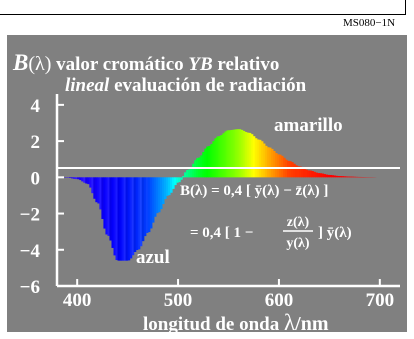 This screenshot has width=414, height=339. Describe the element at coordinates (236, 322) in the screenshot. I see `x-axis-label: longitud de onda λ/nm` at that location.